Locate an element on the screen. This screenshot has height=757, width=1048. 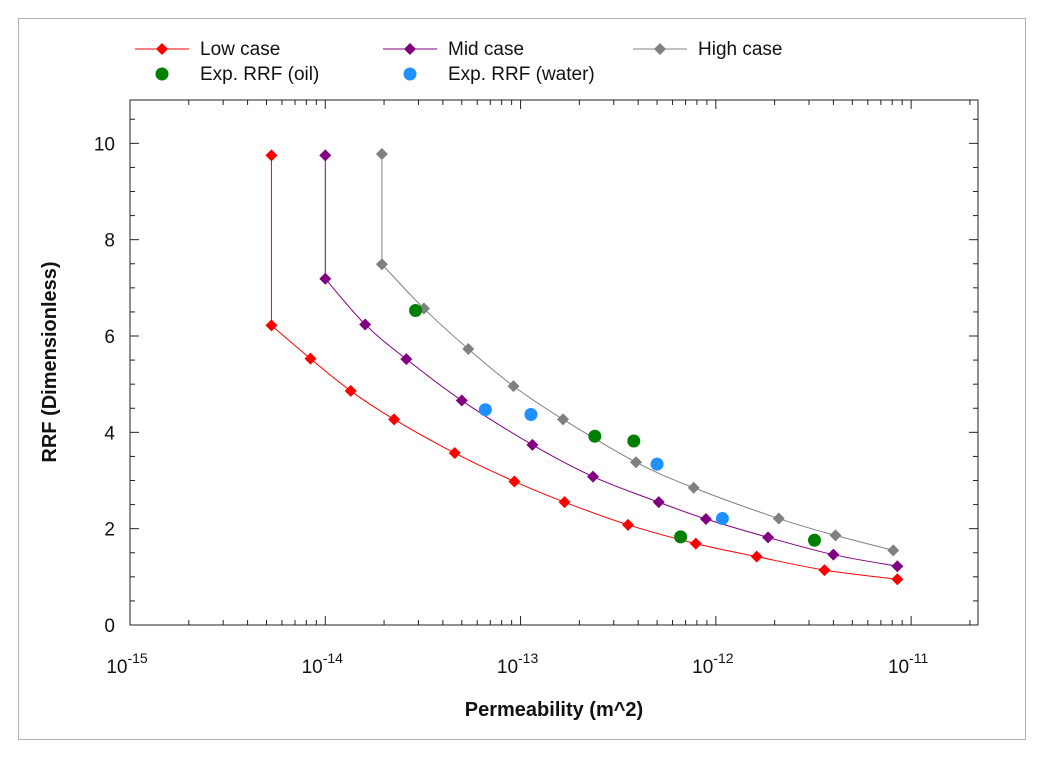
y-tick-label: 6 is located at coordinates (109, 337).